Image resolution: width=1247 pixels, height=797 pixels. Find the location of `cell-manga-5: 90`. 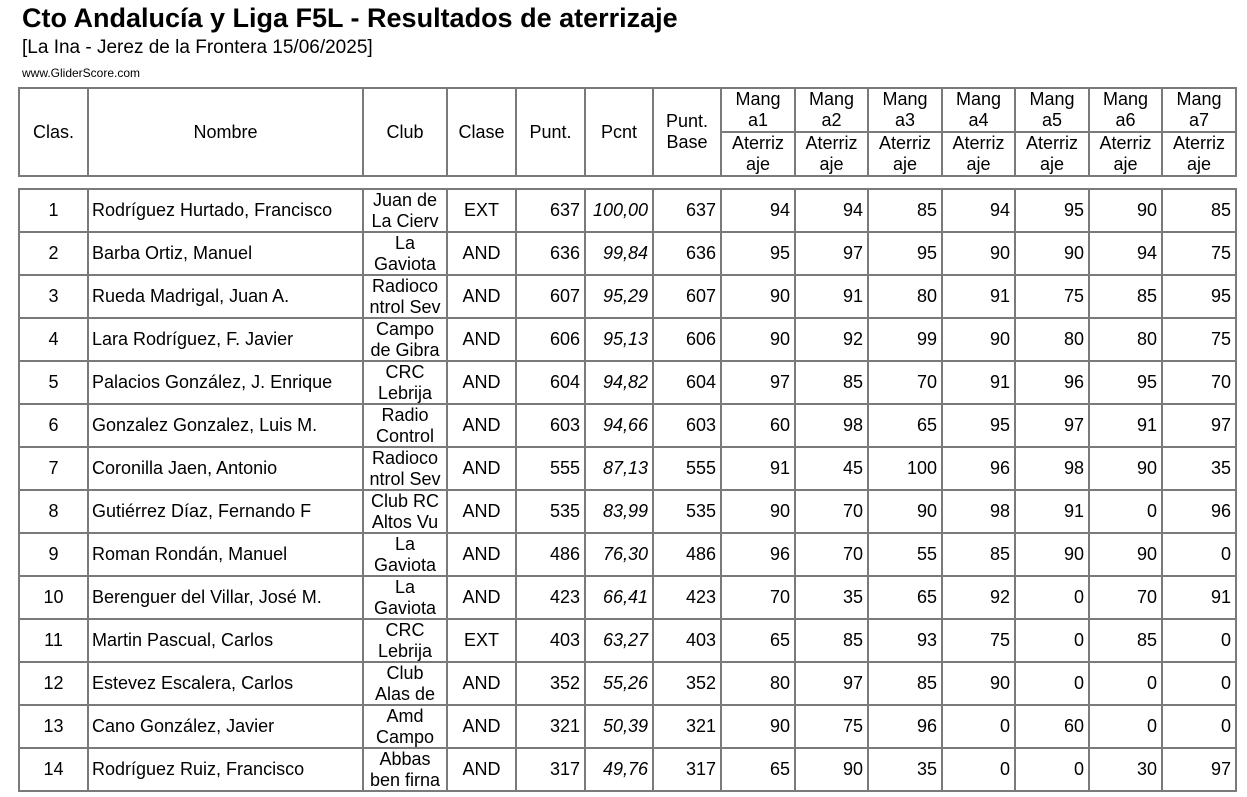

cell-manga-5: 90 is located at coordinates (1052, 554).